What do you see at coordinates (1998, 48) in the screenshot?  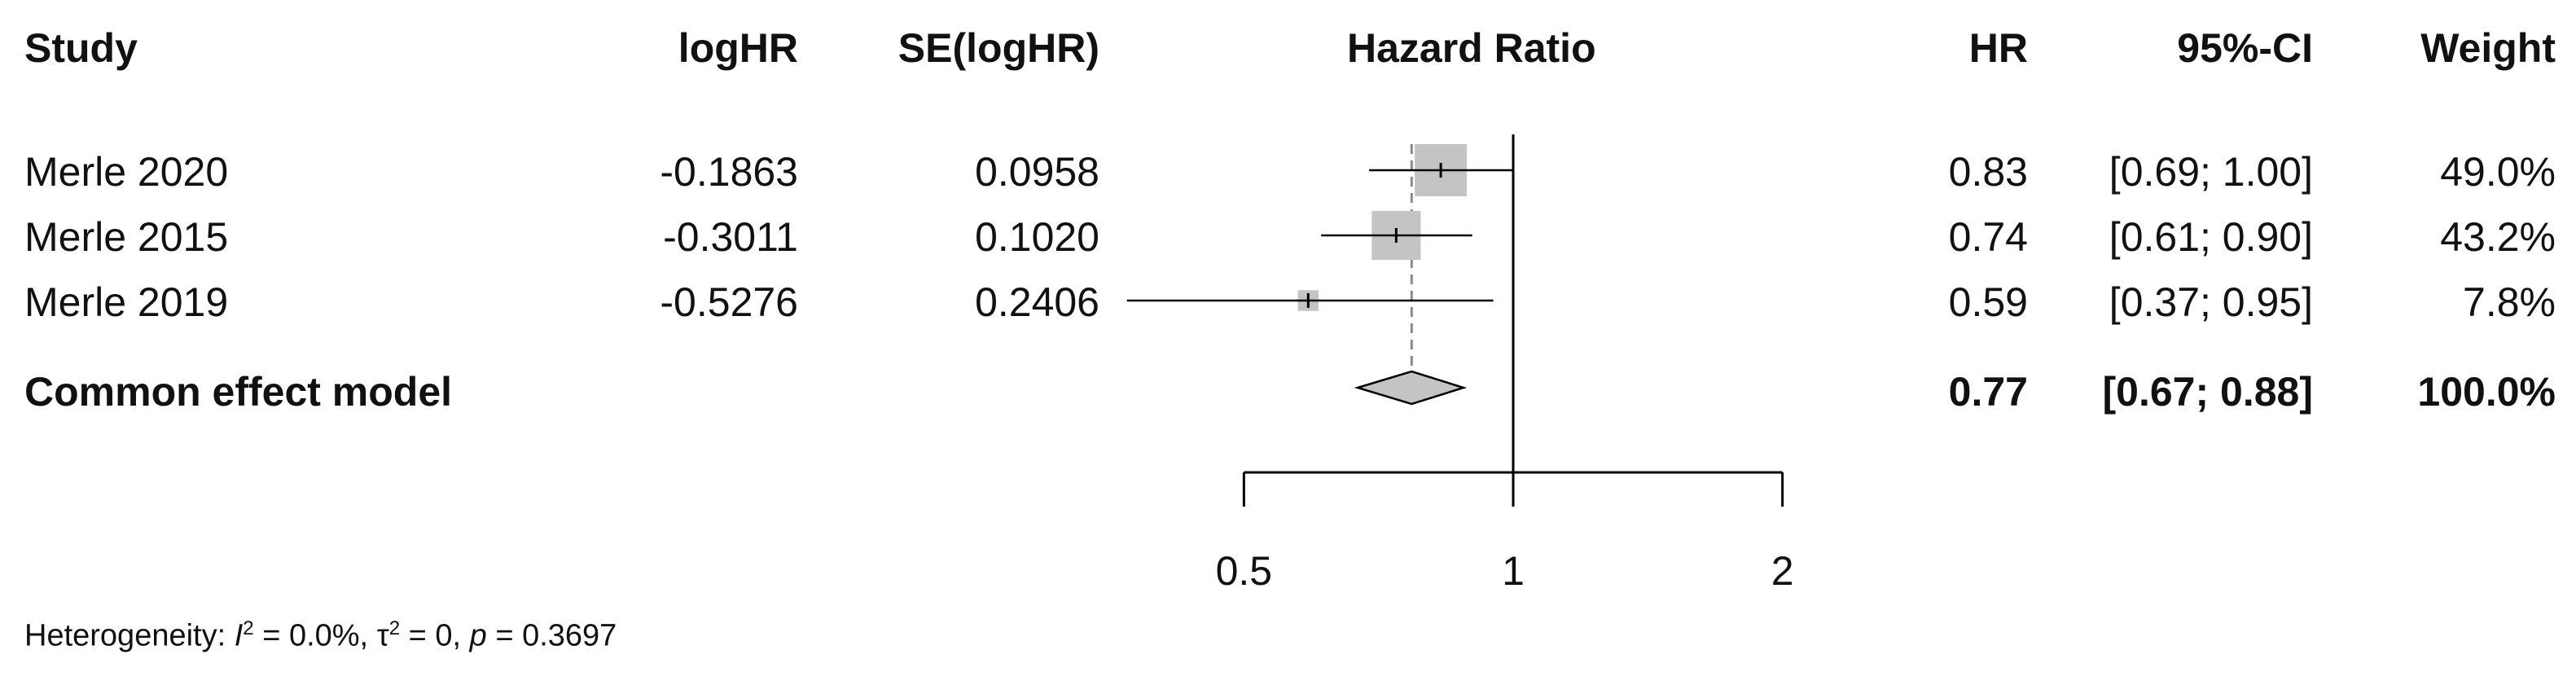 I see `header-hr: HR` at bounding box center [1998, 48].